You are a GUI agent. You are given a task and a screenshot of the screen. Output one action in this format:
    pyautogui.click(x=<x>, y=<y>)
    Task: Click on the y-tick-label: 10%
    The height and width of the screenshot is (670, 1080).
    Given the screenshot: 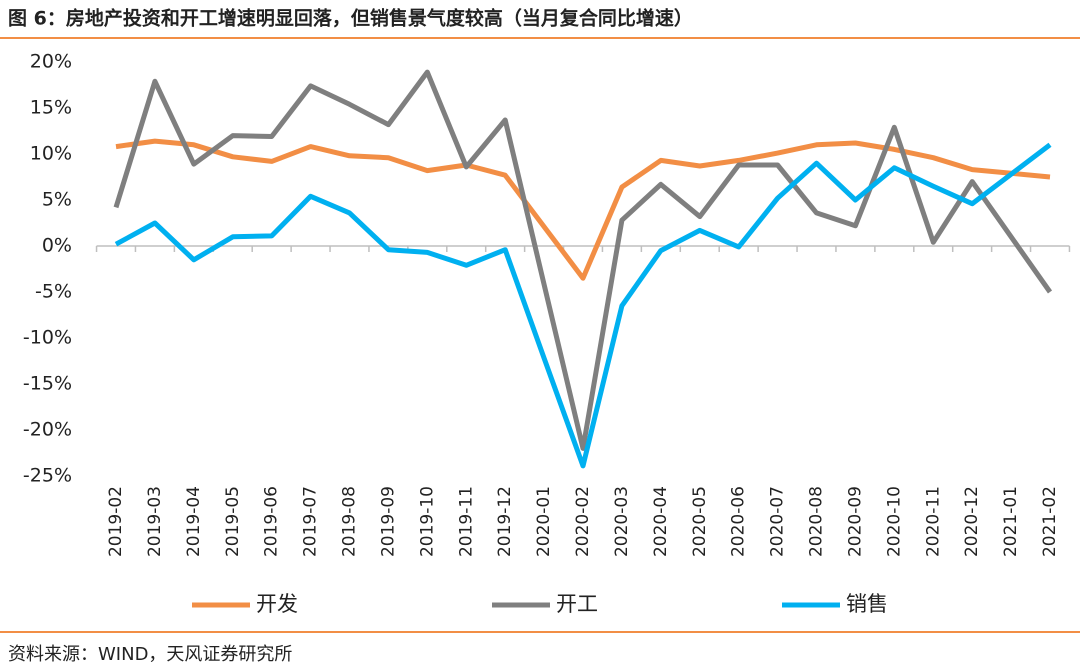 What is the action you would take?
    pyautogui.click(x=51, y=154)
    